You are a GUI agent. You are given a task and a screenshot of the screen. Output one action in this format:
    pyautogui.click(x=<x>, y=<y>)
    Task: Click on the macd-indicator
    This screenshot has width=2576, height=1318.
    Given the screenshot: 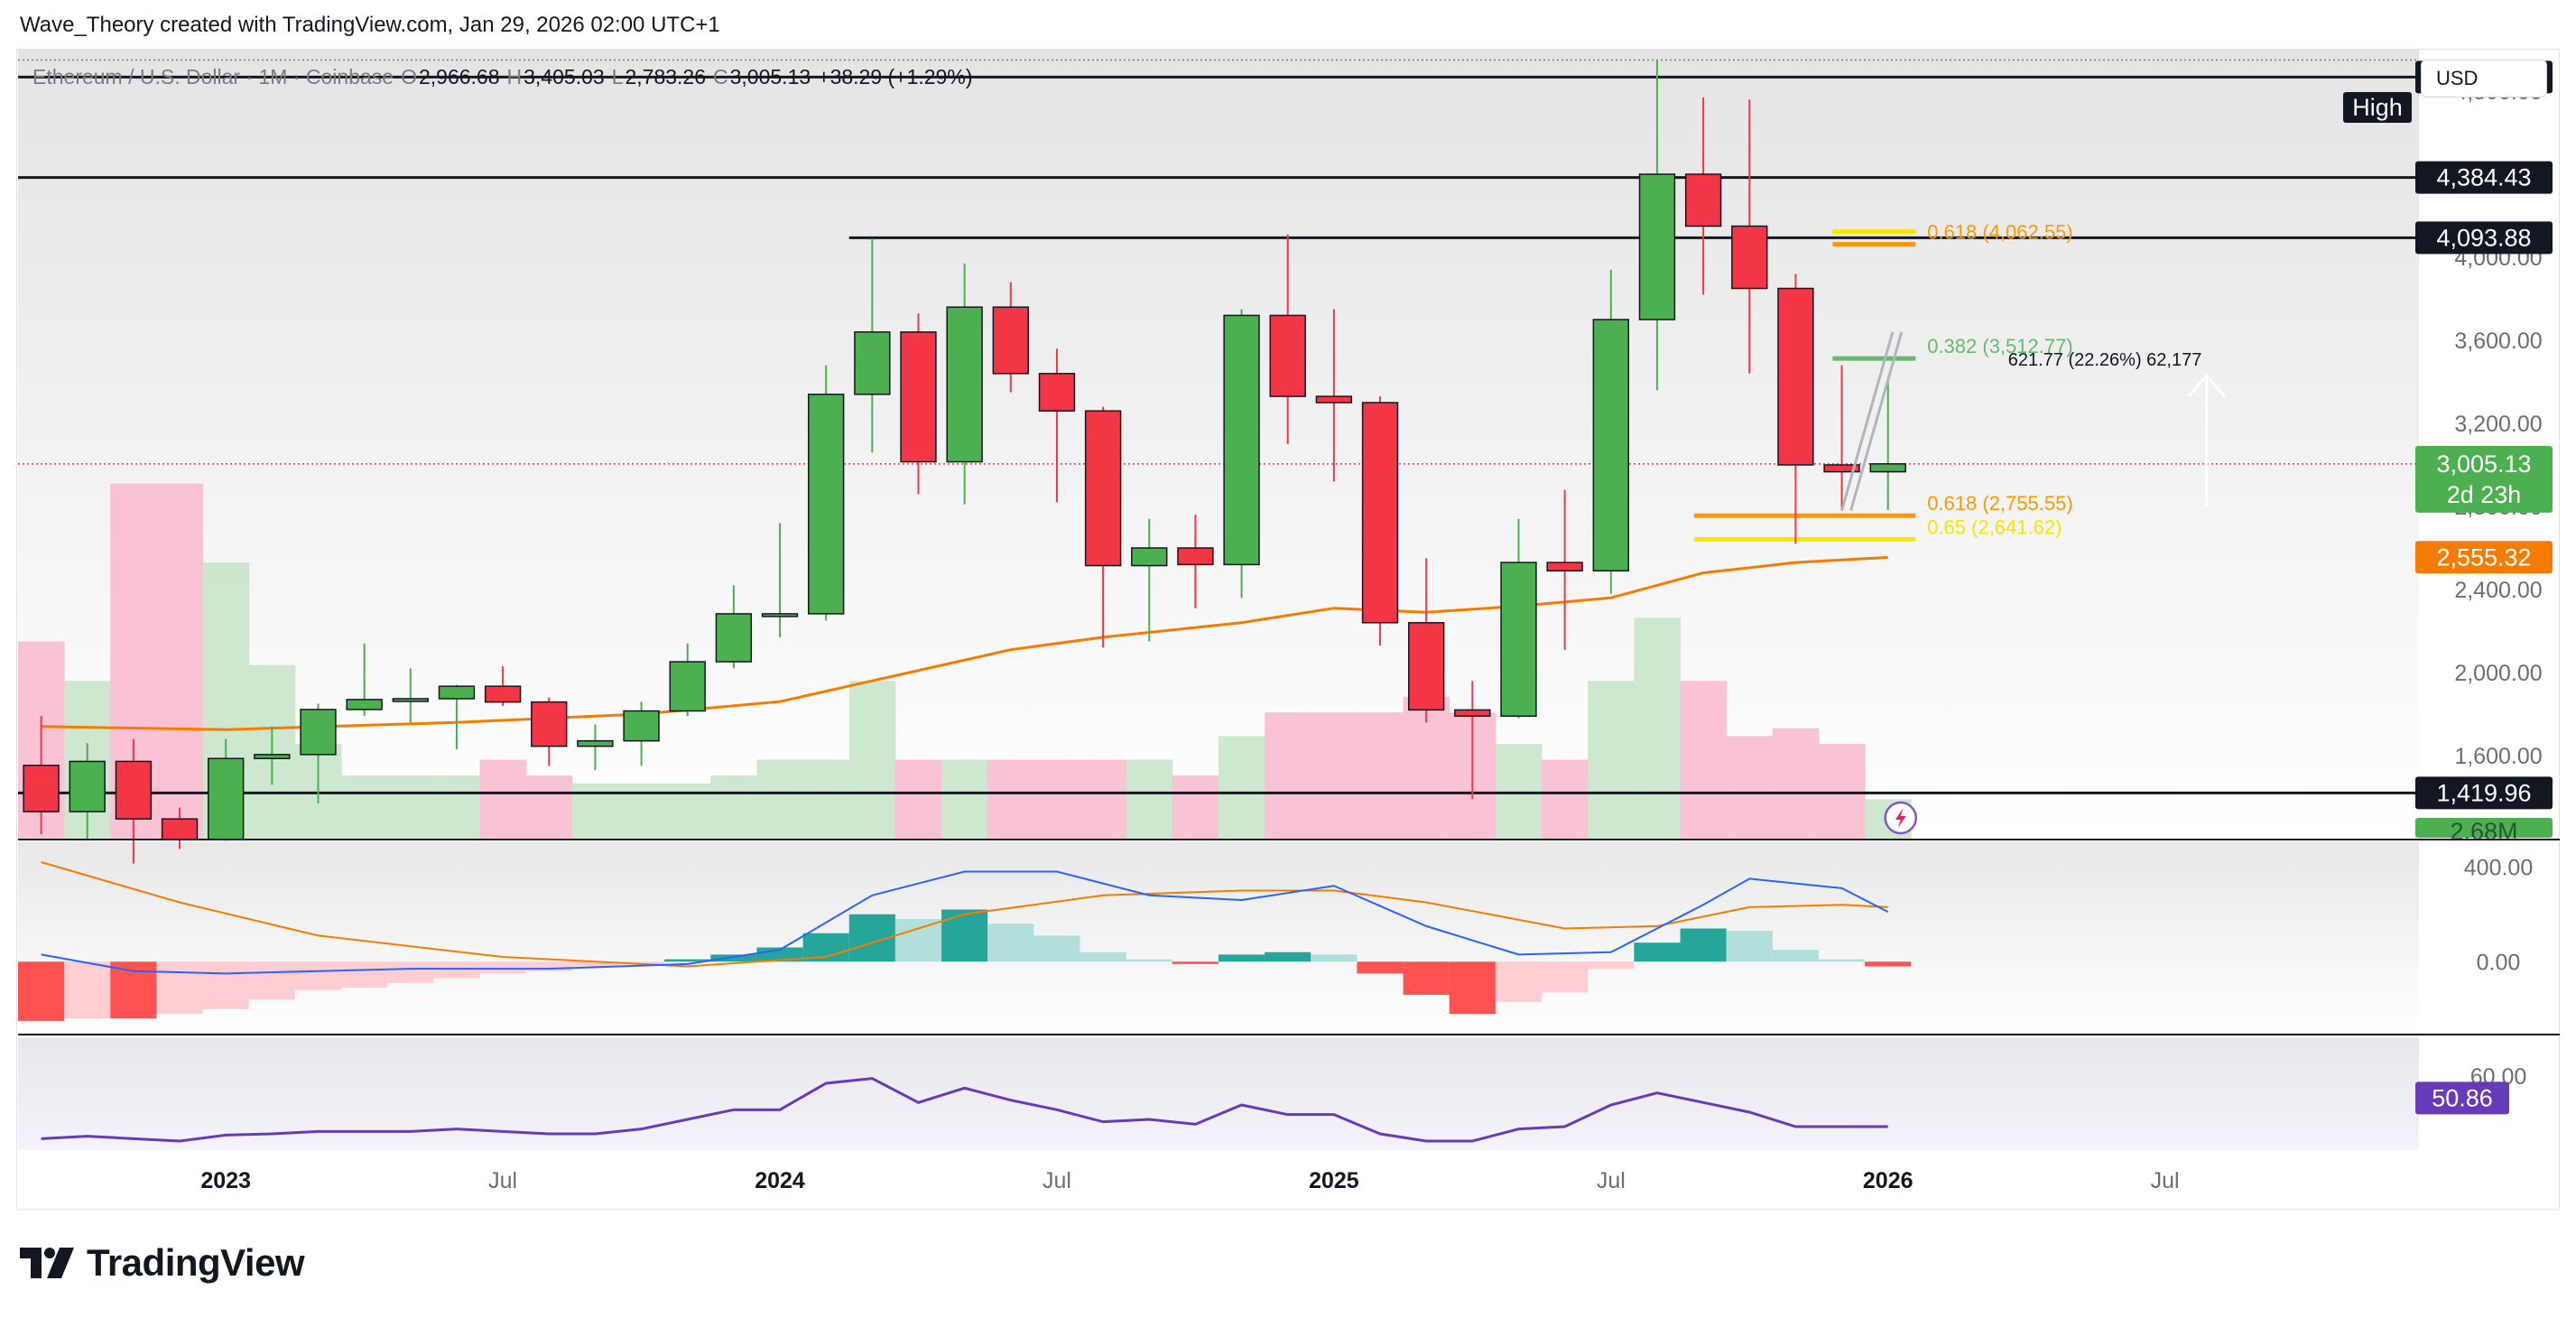 What is the action you would take?
    pyautogui.click(x=965, y=941)
    